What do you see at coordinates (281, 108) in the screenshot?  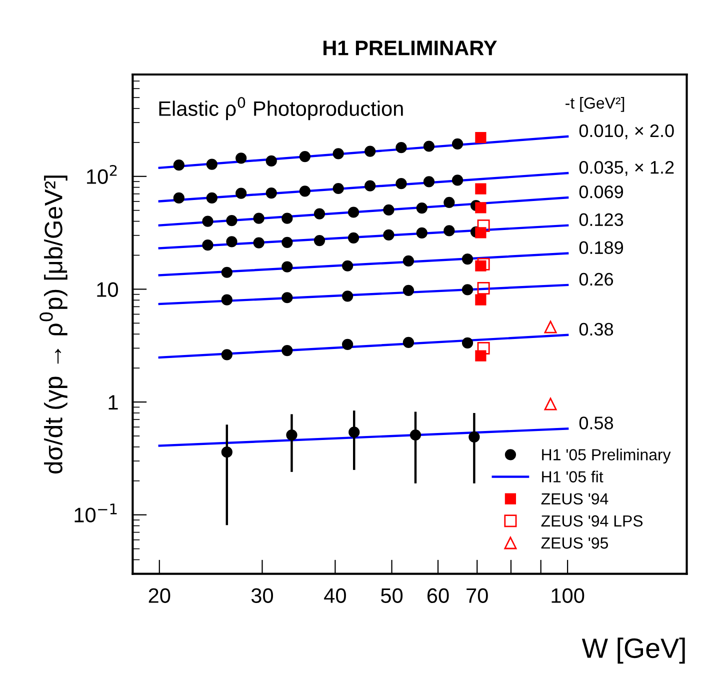 I see `annotation: Elastic ρ$^{0}$ Photoproduction` at bounding box center [281, 108].